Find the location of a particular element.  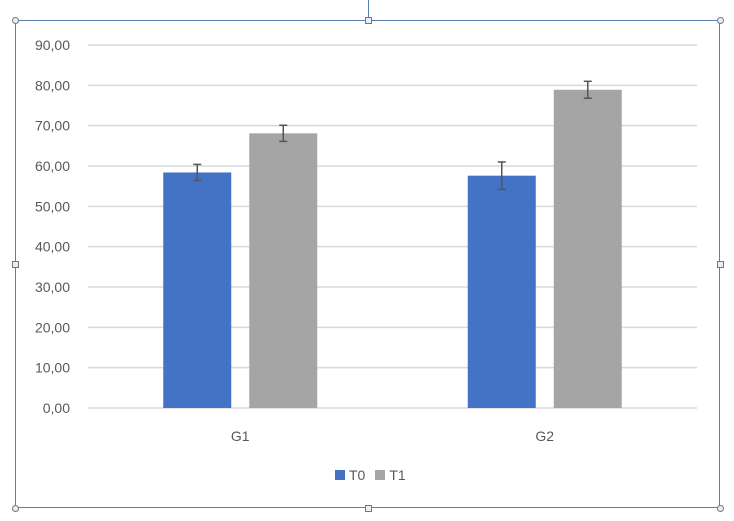

y-tick-label: 80,00 is located at coordinates (52, 85).